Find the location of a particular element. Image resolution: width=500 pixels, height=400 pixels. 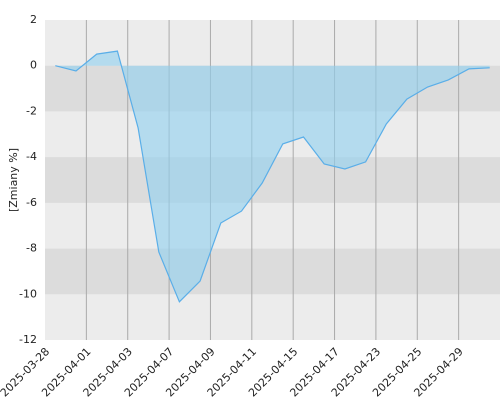

y-tick-label: -10 is located at coordinates (28, 293).